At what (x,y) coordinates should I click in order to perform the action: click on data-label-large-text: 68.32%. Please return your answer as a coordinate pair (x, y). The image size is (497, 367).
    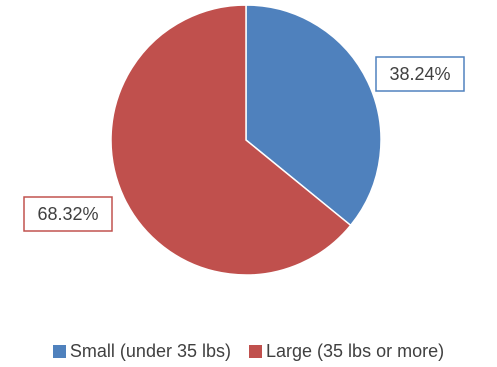
    Looking at the image, I should click on (67, 214).